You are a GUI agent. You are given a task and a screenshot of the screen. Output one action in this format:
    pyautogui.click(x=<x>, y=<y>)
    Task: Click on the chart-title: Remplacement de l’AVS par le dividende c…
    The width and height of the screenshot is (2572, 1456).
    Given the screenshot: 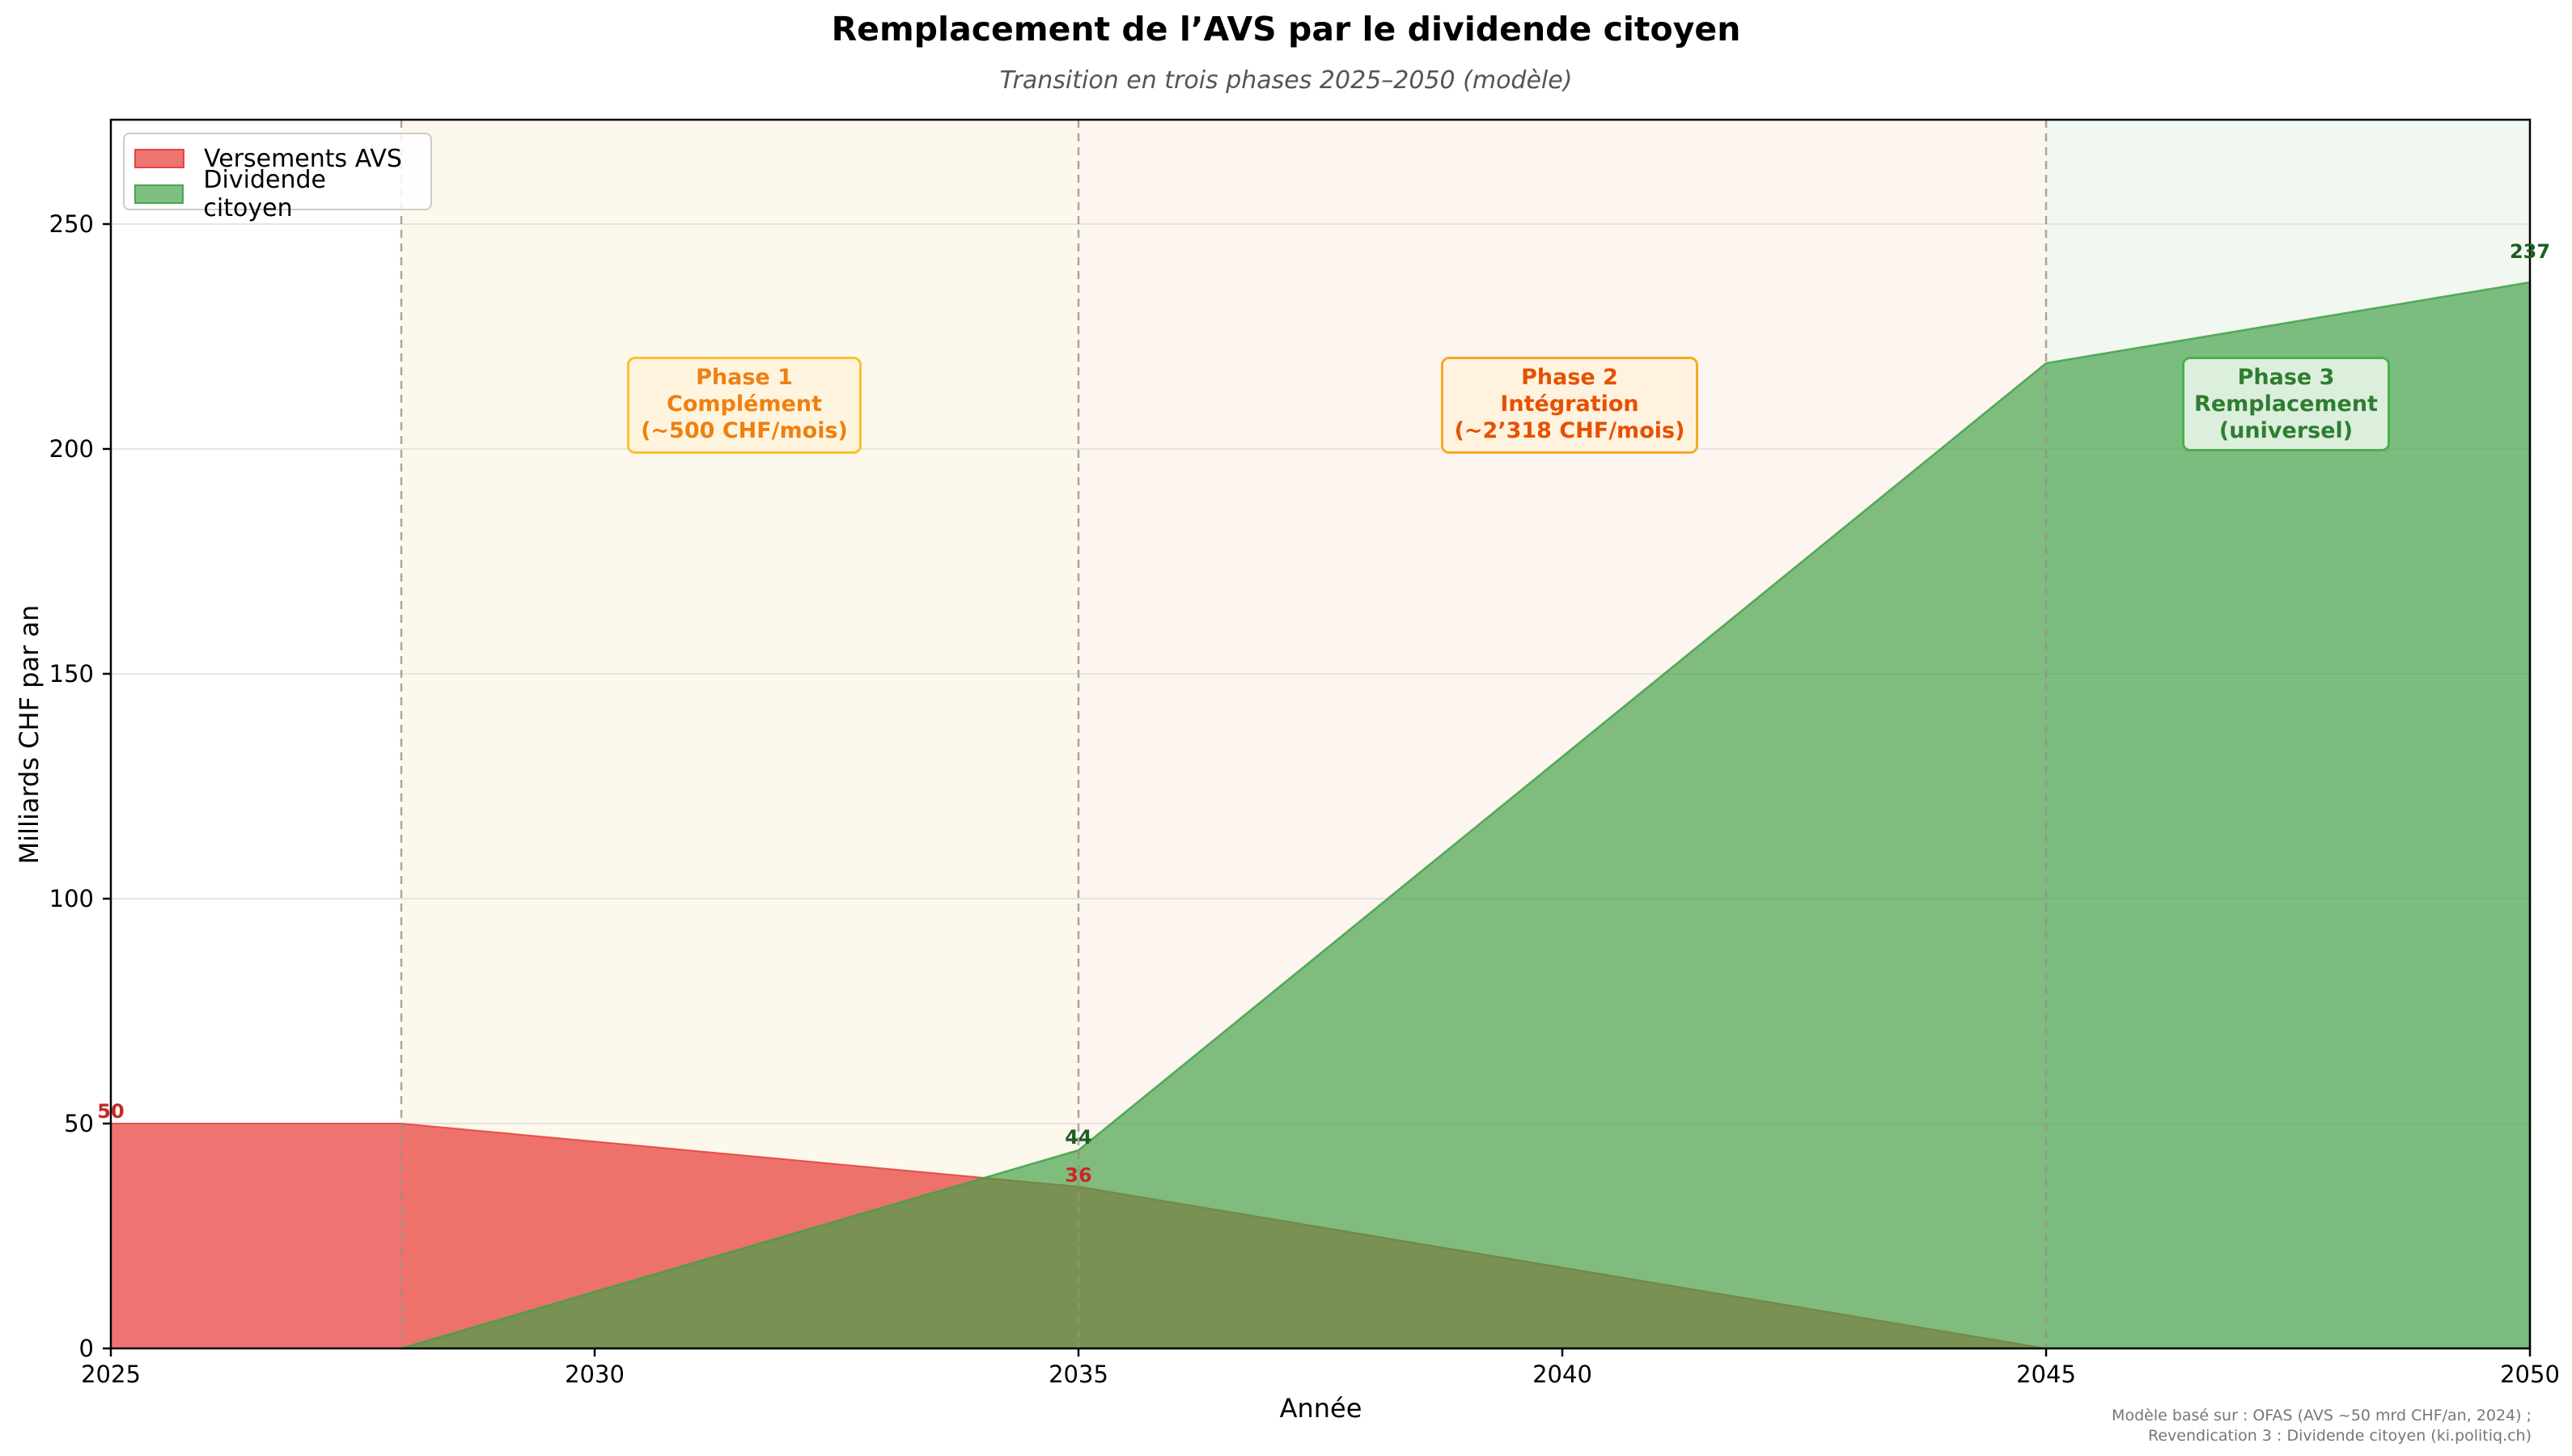 What is the action you would take?
    pyautogui.click(x=1286, y=29)
    